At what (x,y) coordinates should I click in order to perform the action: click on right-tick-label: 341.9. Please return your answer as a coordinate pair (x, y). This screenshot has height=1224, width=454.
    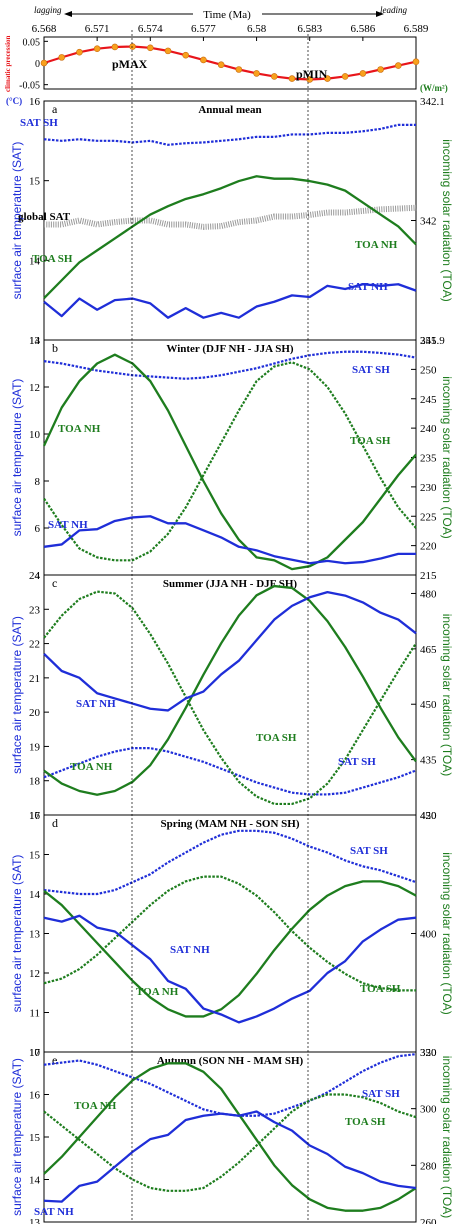
    Looking at the image, I should click on (432, 341).